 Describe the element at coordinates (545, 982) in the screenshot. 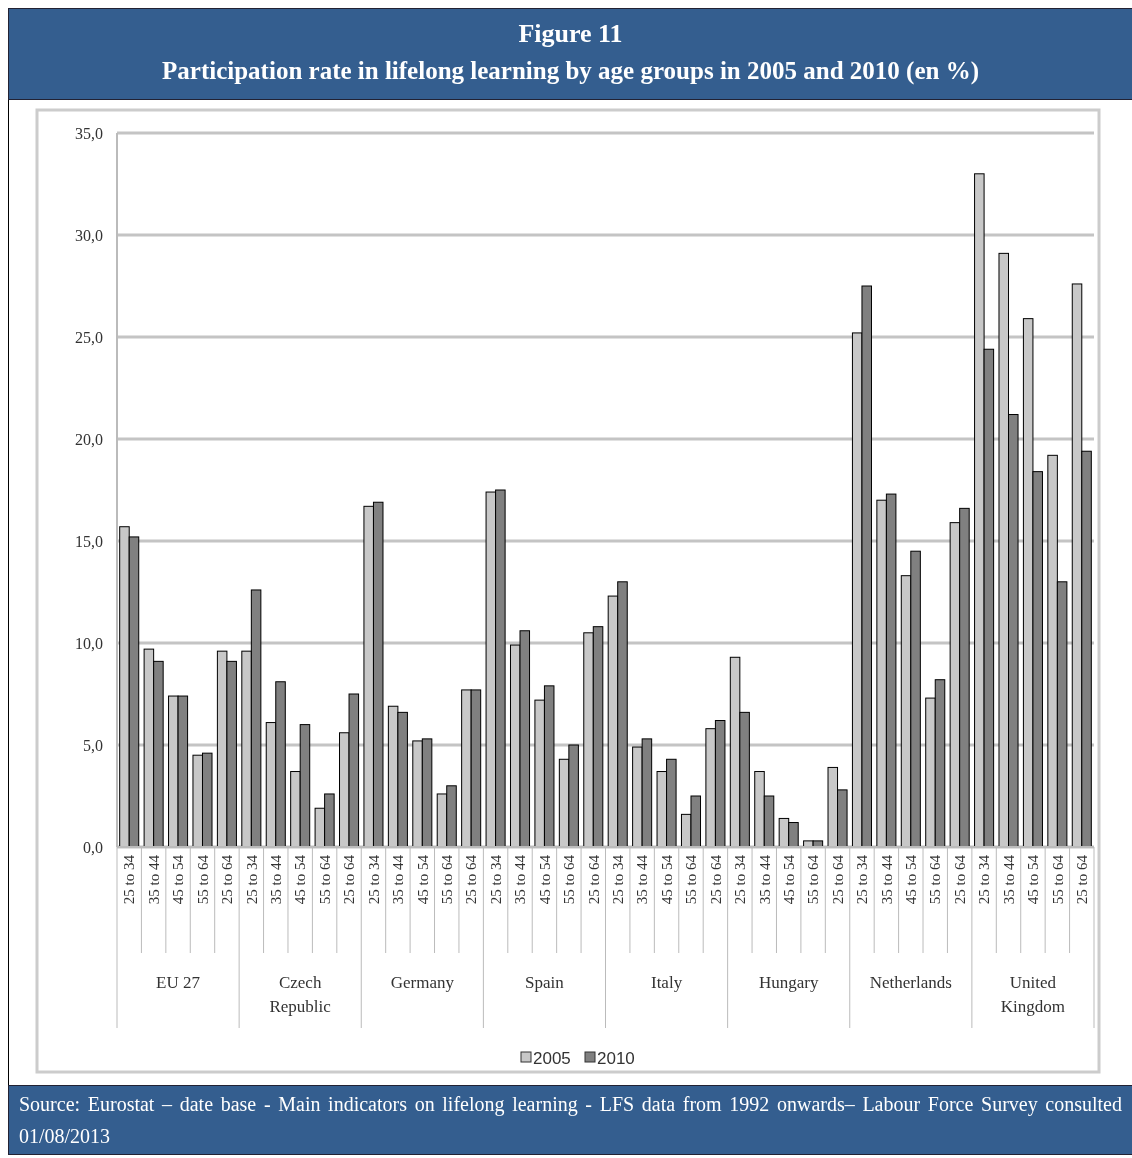

I see `text: Spain` at that location.